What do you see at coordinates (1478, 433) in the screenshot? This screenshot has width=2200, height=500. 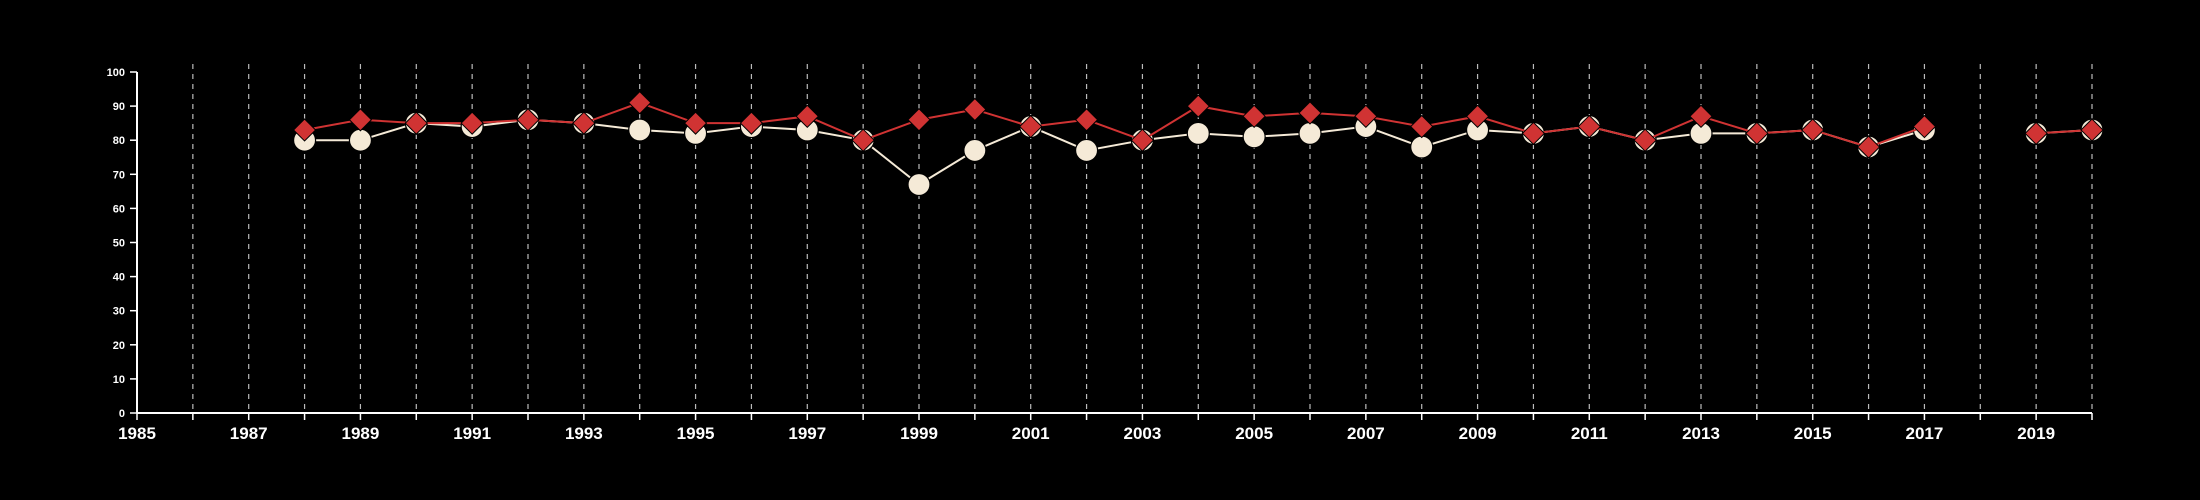 I see `x-tick-label: 2009` at bounding box center [1478, 433].